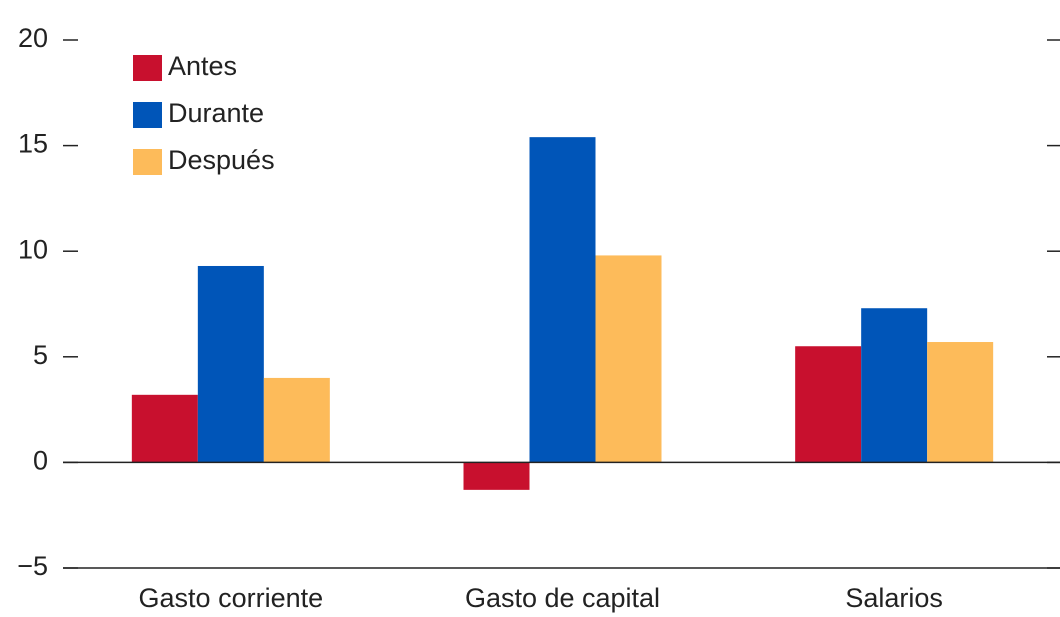 This screenshot has height=617, width=1060. What do you see at coordinates (231, 598) in the screenshot?
I see `x-tick-label: Gasto corriente` at bounding box center [231, 598].